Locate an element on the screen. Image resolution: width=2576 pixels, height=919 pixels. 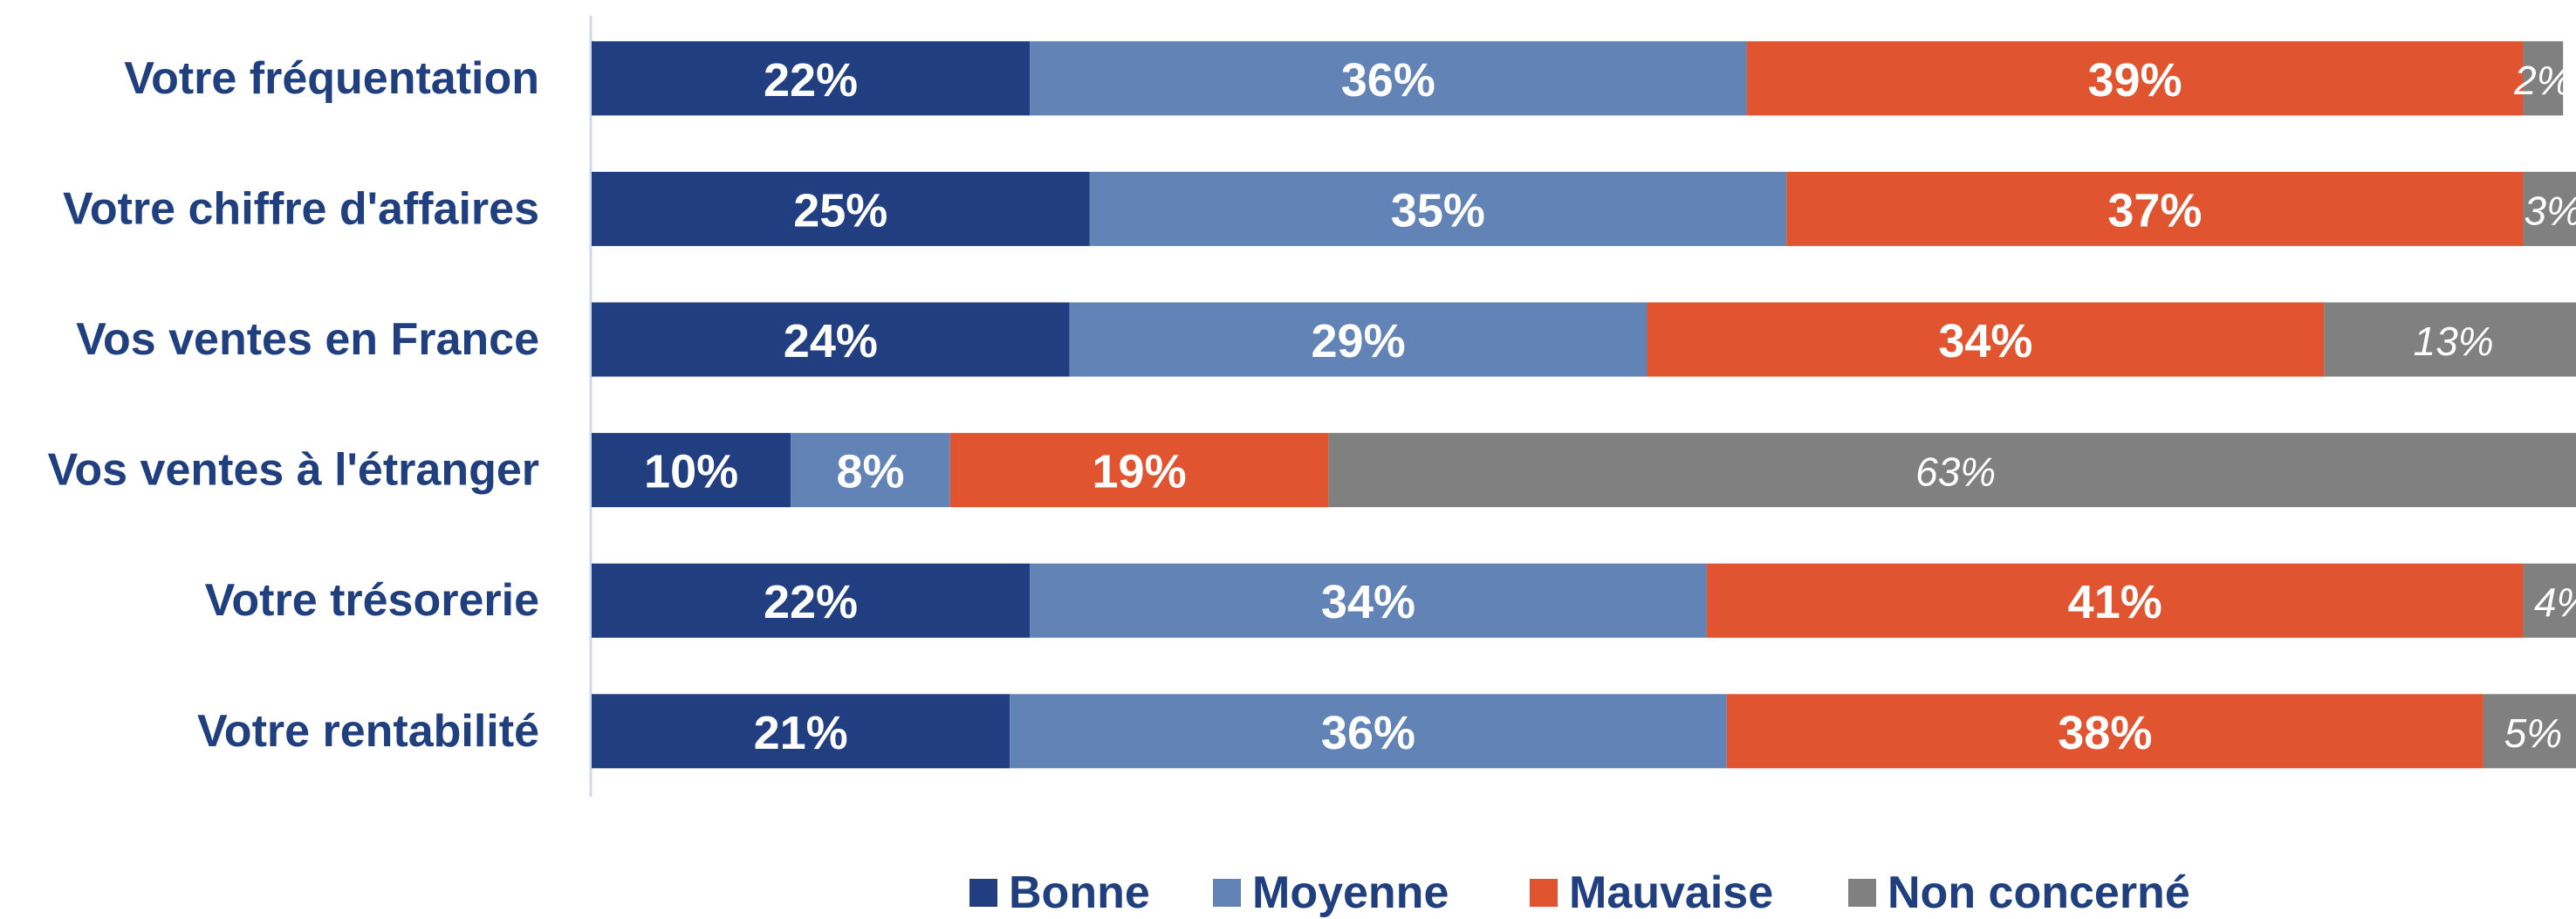
category-label: Votre chiffre d'affaires is located at coordinates (301, 208).